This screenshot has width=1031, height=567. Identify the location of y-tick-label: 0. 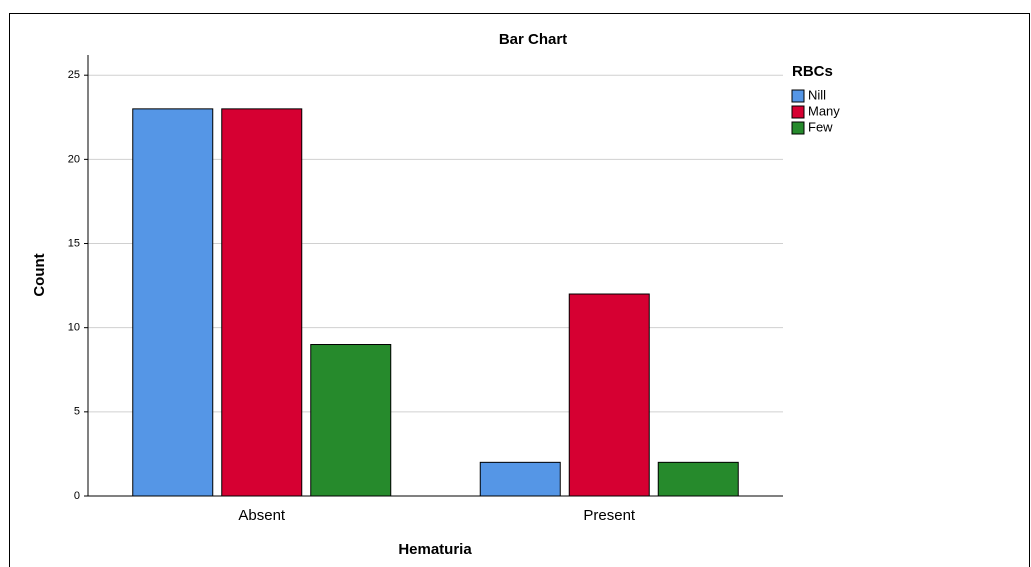
(77, 496).